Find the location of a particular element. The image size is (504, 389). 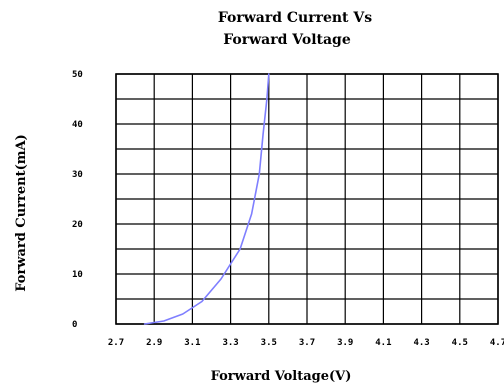

x-tick-label: 4.1 is located at coordinates (383, 343).